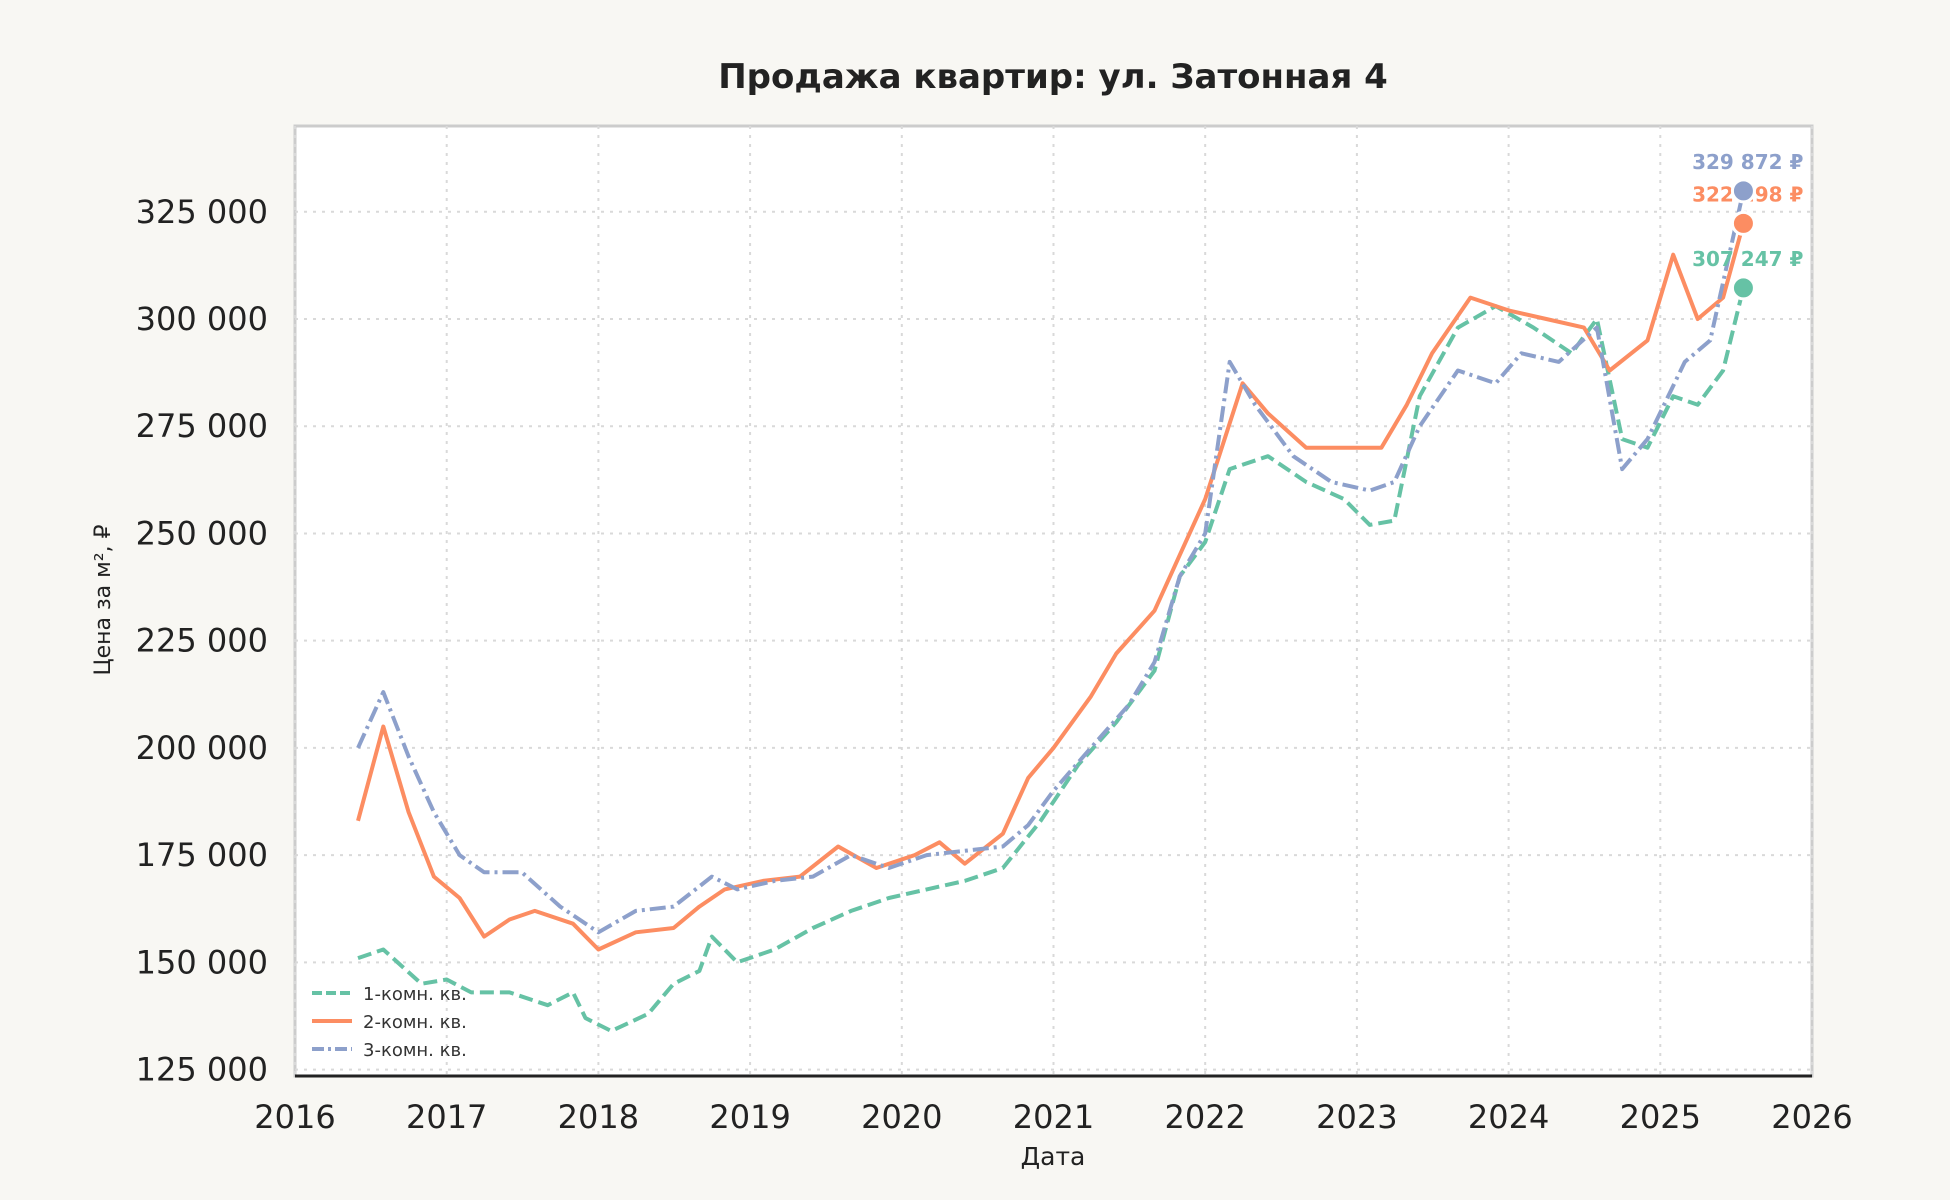 The width and height of the screenshot is (1950, 1200). What do you see at coordinates (1204, 1117) in the screenshot?
I see `x-tick-label: 2022` at bounding box center [1204, 1117].